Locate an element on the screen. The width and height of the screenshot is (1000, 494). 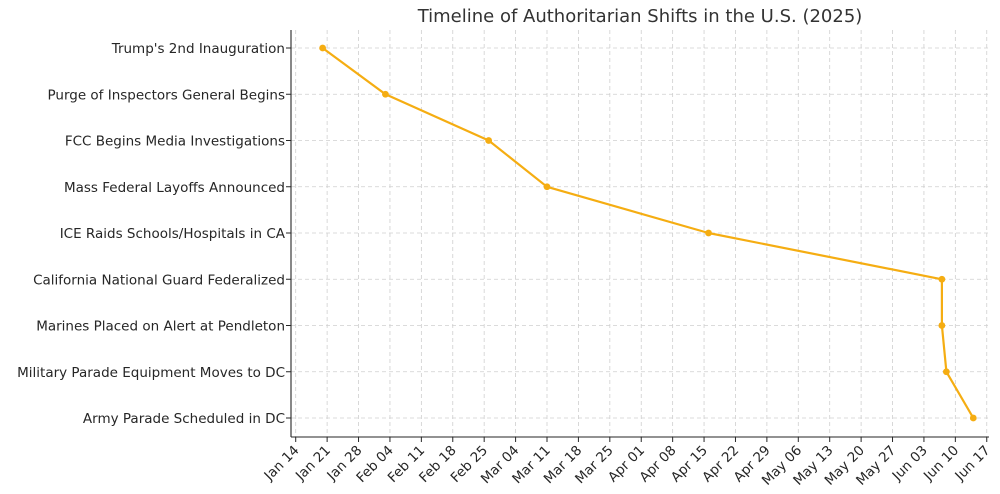
y-tick-label: California National Guard Federalized is located at coordinates (159, 280).